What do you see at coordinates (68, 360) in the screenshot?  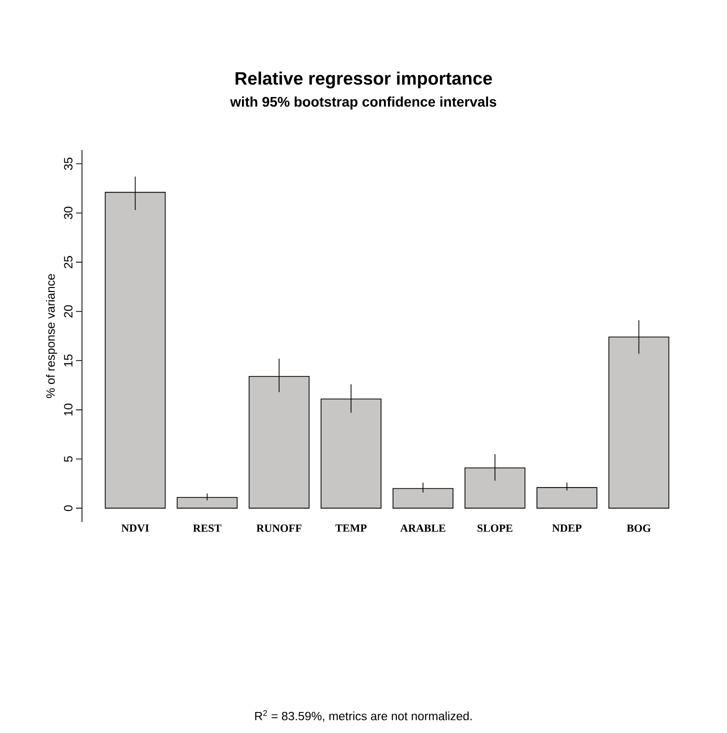 I see `y-tick-label: 15` at bounding box center [68, 360].